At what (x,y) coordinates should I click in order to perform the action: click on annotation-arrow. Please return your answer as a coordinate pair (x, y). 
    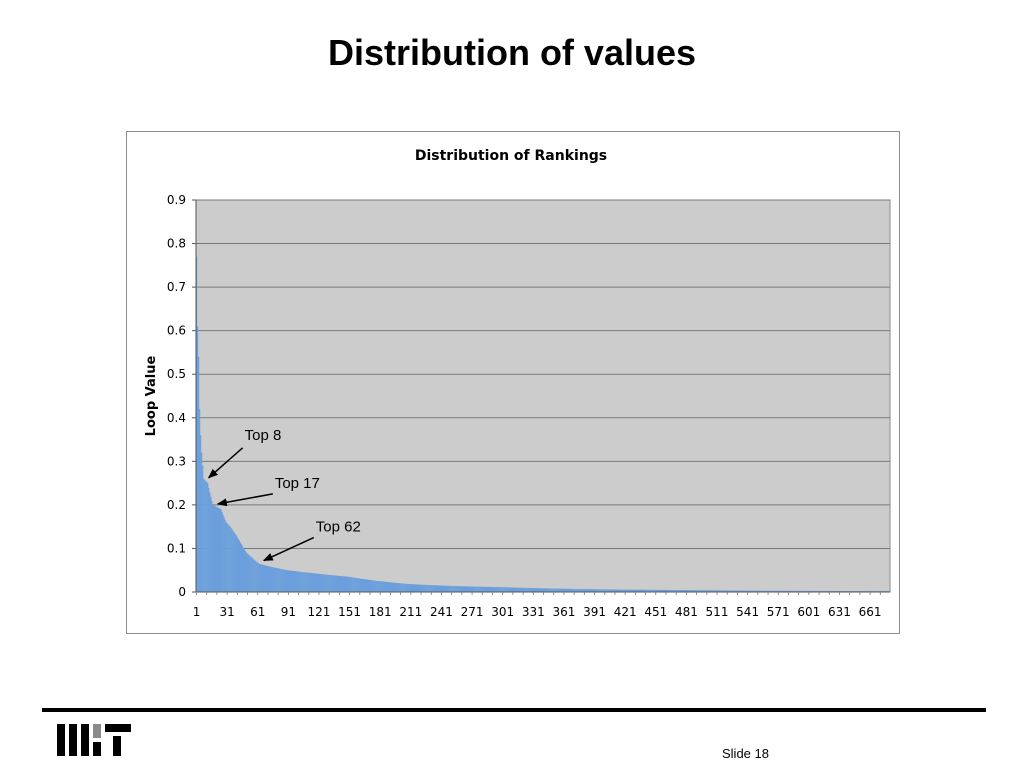
    Looking at the image, I should click on (244, 500).